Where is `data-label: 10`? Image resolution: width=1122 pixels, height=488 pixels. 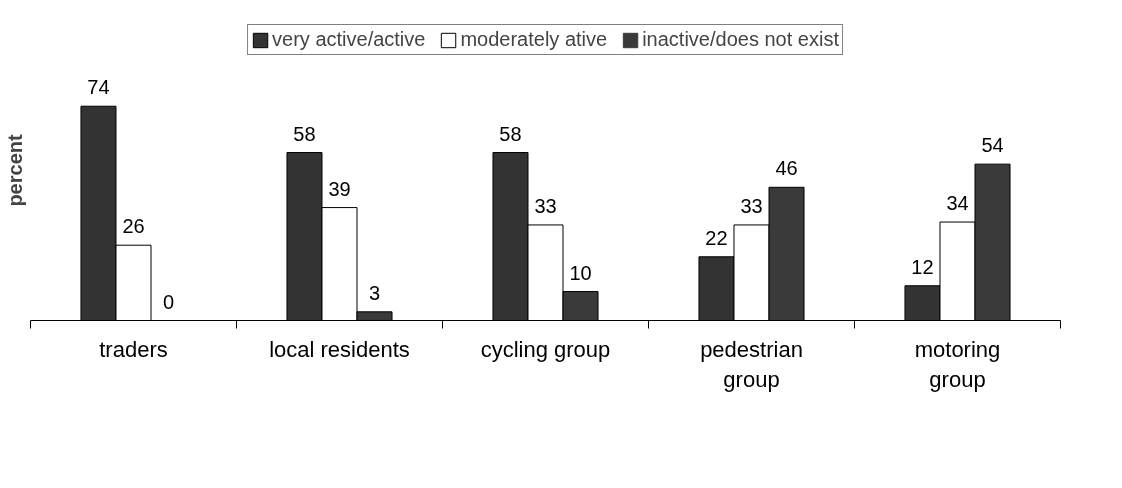 data-label: 10 is located at coordinates (580, 272).